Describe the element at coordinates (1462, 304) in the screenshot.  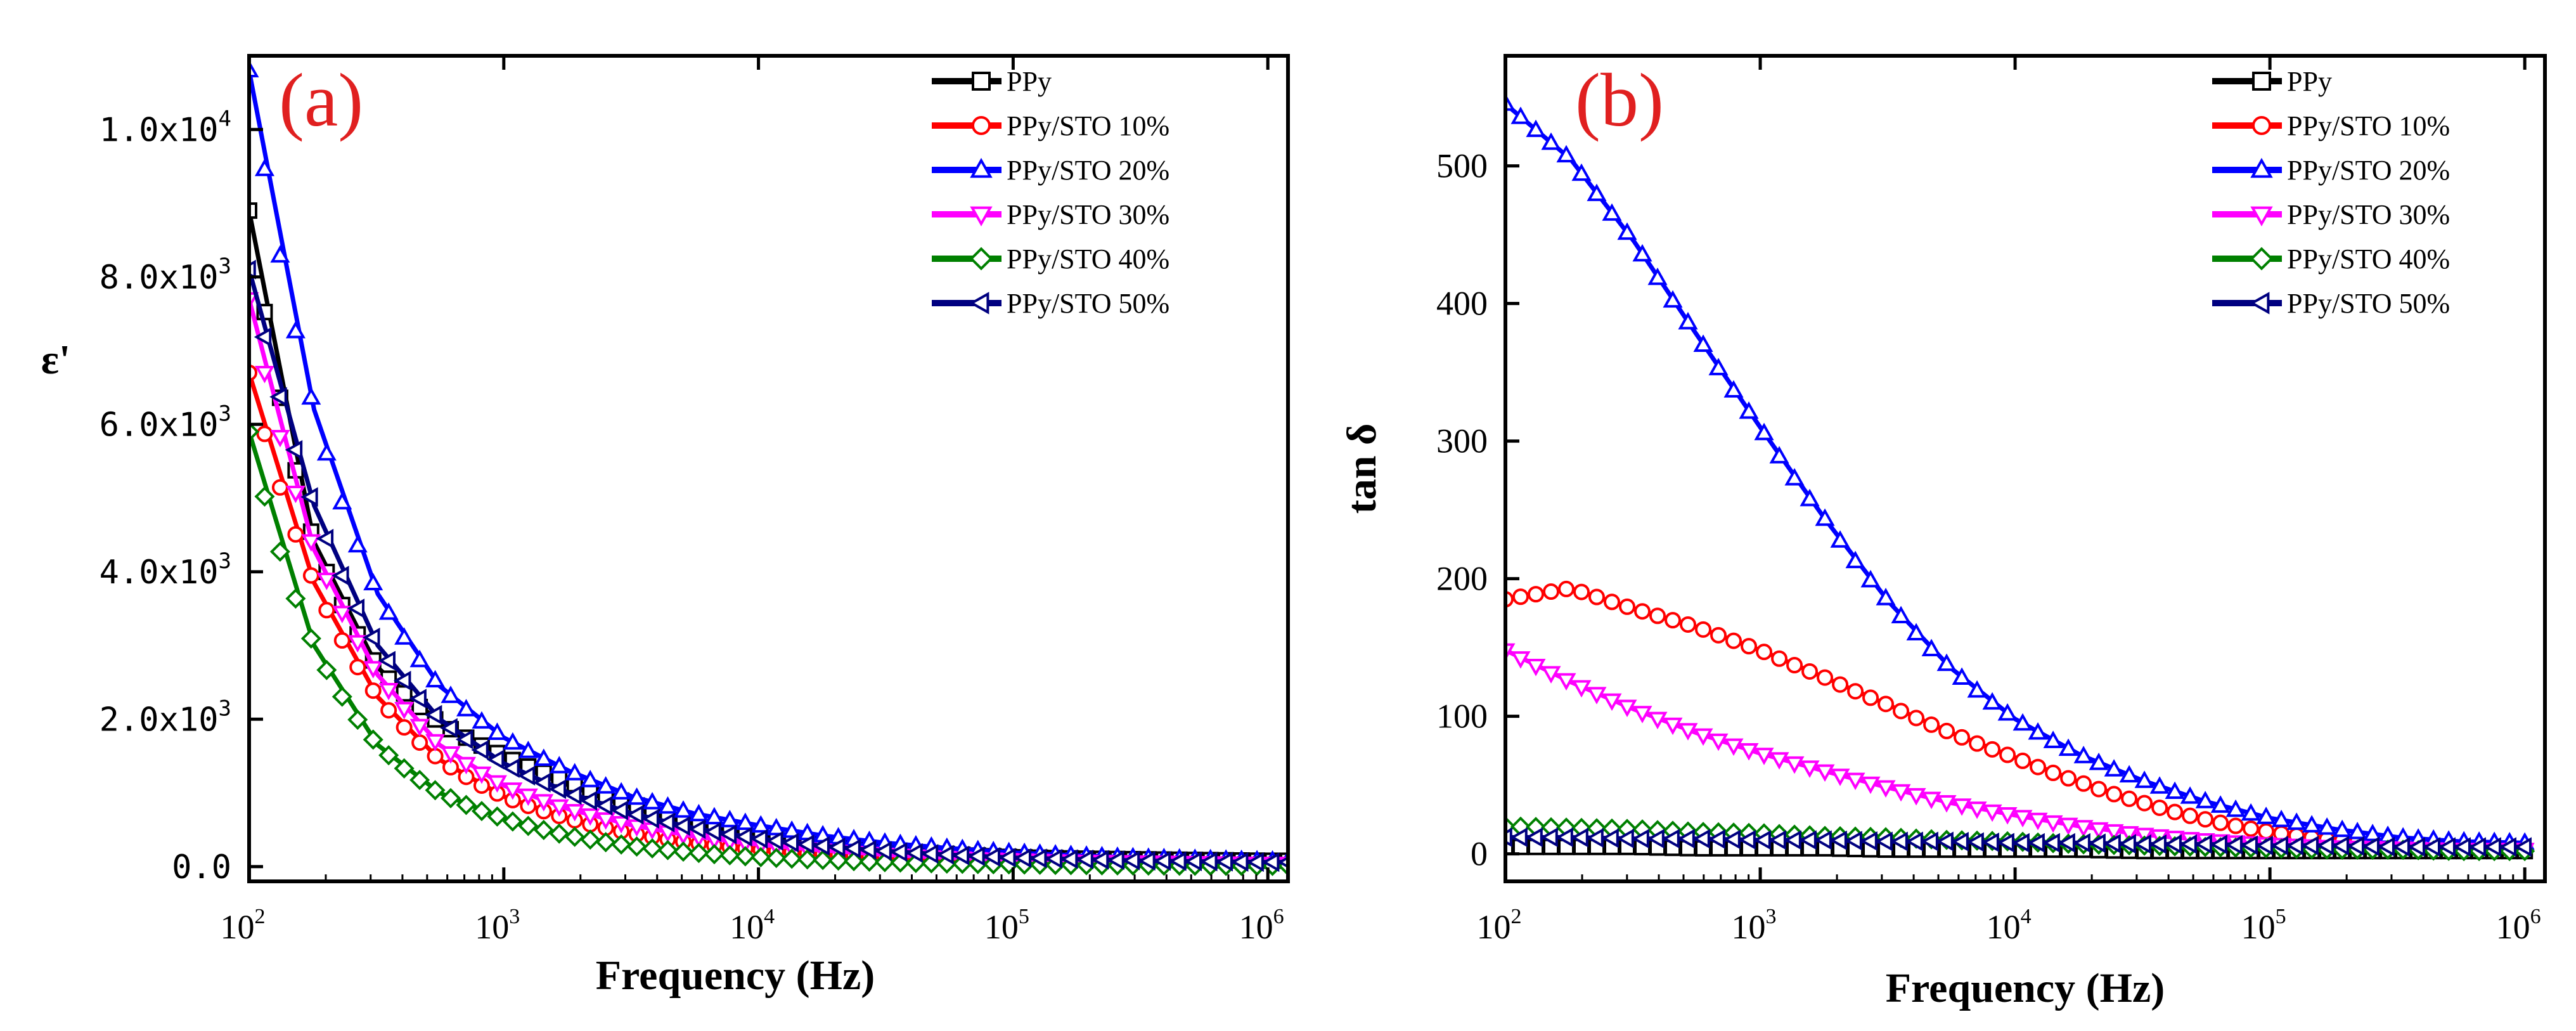
I see `y-tick-label-b-4: 400` at that location.